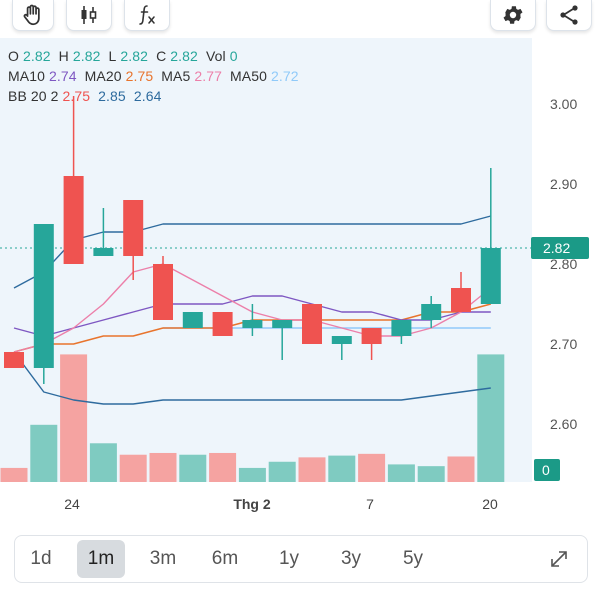 The image size is (600, 600). I want to click on period-1y-button: 1y, so click(289, 558).